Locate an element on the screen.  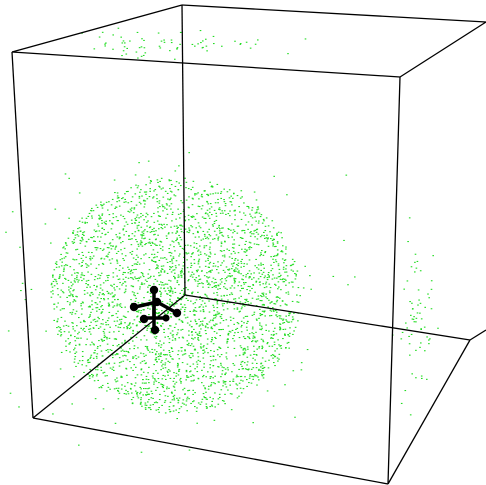
atom is located at coordinates (134, 307).